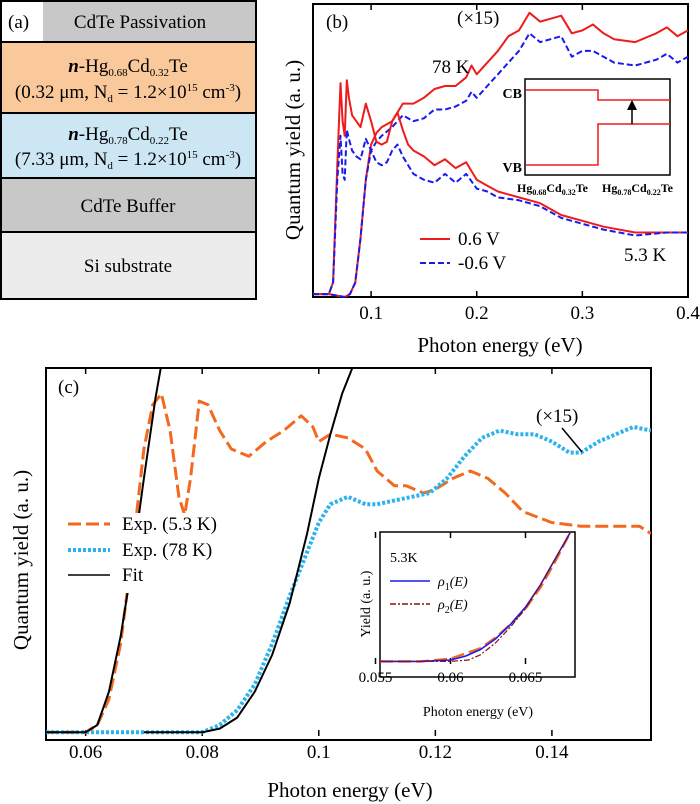 The image size is (700, 804). What do you see at coordinates (404, 558) in the screenshot?
I see `inset-title: 5.3K` at bounding box center [404, 558].